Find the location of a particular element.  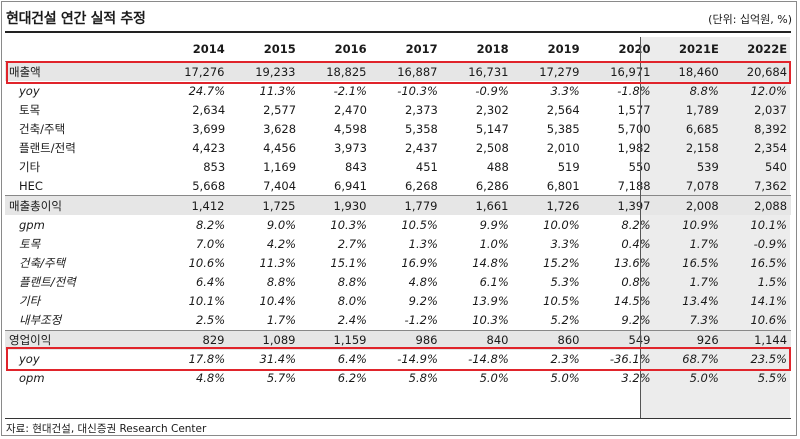

table-cell: 23.5% is located at coordinates (768, 359).